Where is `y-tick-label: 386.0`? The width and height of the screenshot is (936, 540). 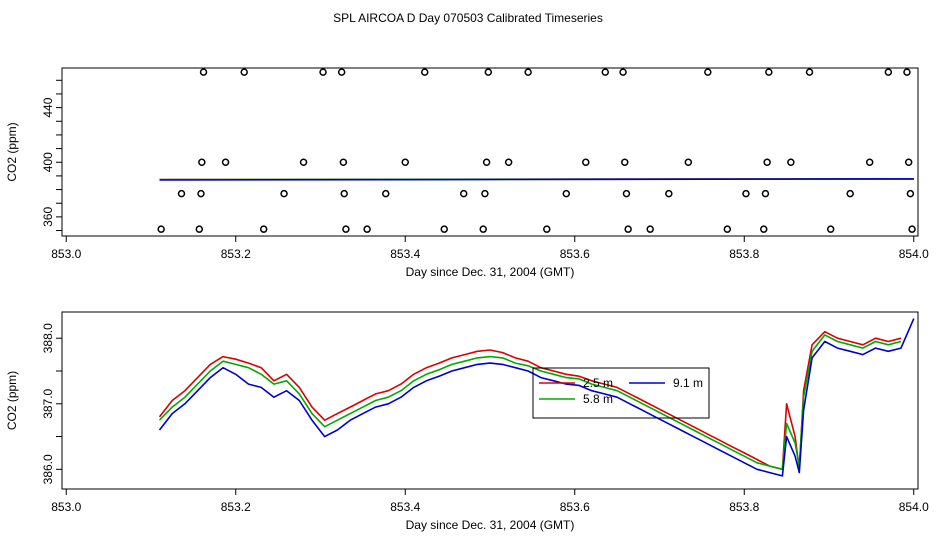 y-tick-label: 386.0 is located at coordinates (48, 469).